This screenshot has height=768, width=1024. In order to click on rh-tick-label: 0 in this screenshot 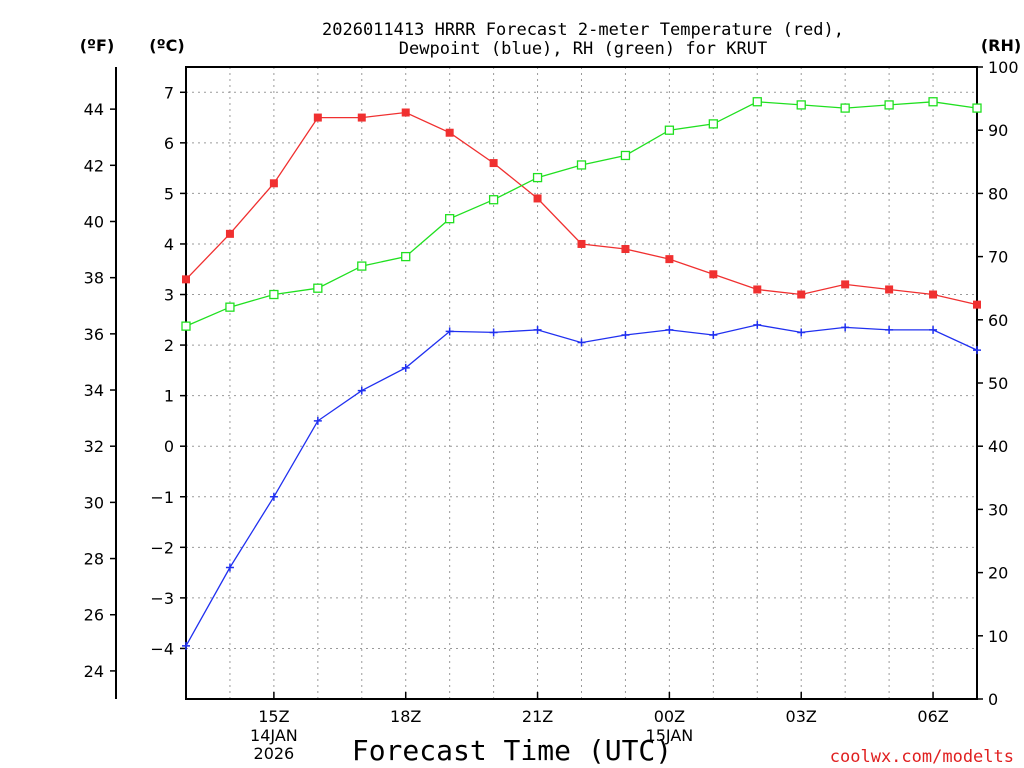, I will do `click(993, 699)`.